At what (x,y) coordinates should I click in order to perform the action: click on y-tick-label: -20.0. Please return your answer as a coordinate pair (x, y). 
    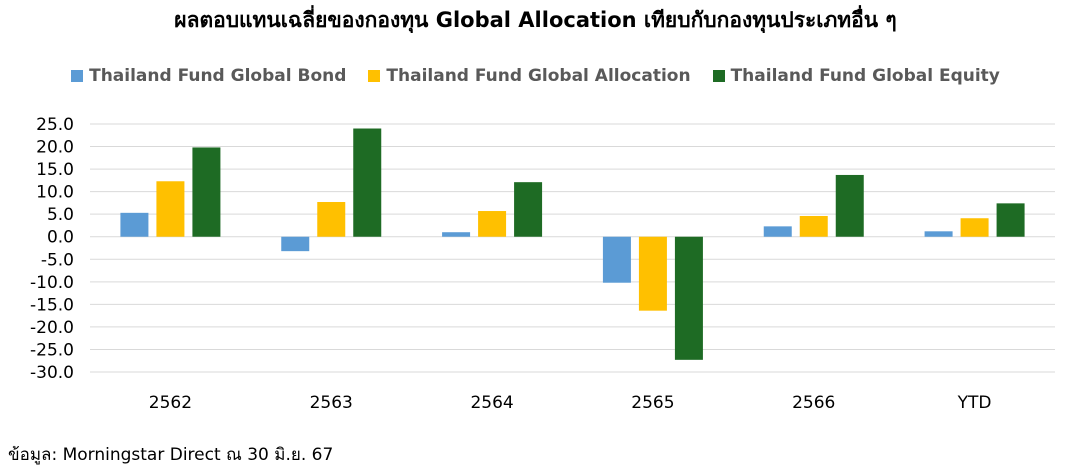
    Looking at the image, I should click on (52, 328).